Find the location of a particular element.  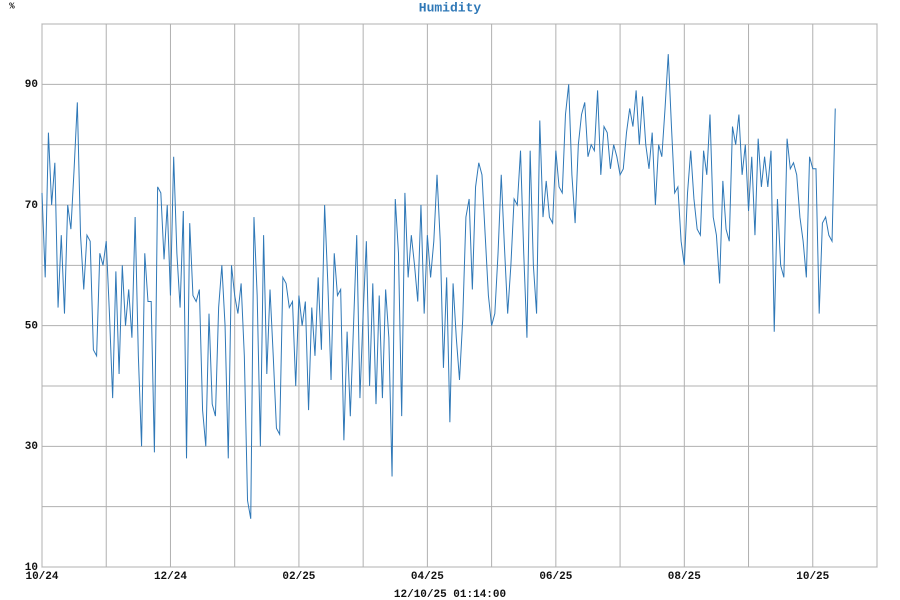

y-tick-label: 70 is located at coordinates (31, 206).